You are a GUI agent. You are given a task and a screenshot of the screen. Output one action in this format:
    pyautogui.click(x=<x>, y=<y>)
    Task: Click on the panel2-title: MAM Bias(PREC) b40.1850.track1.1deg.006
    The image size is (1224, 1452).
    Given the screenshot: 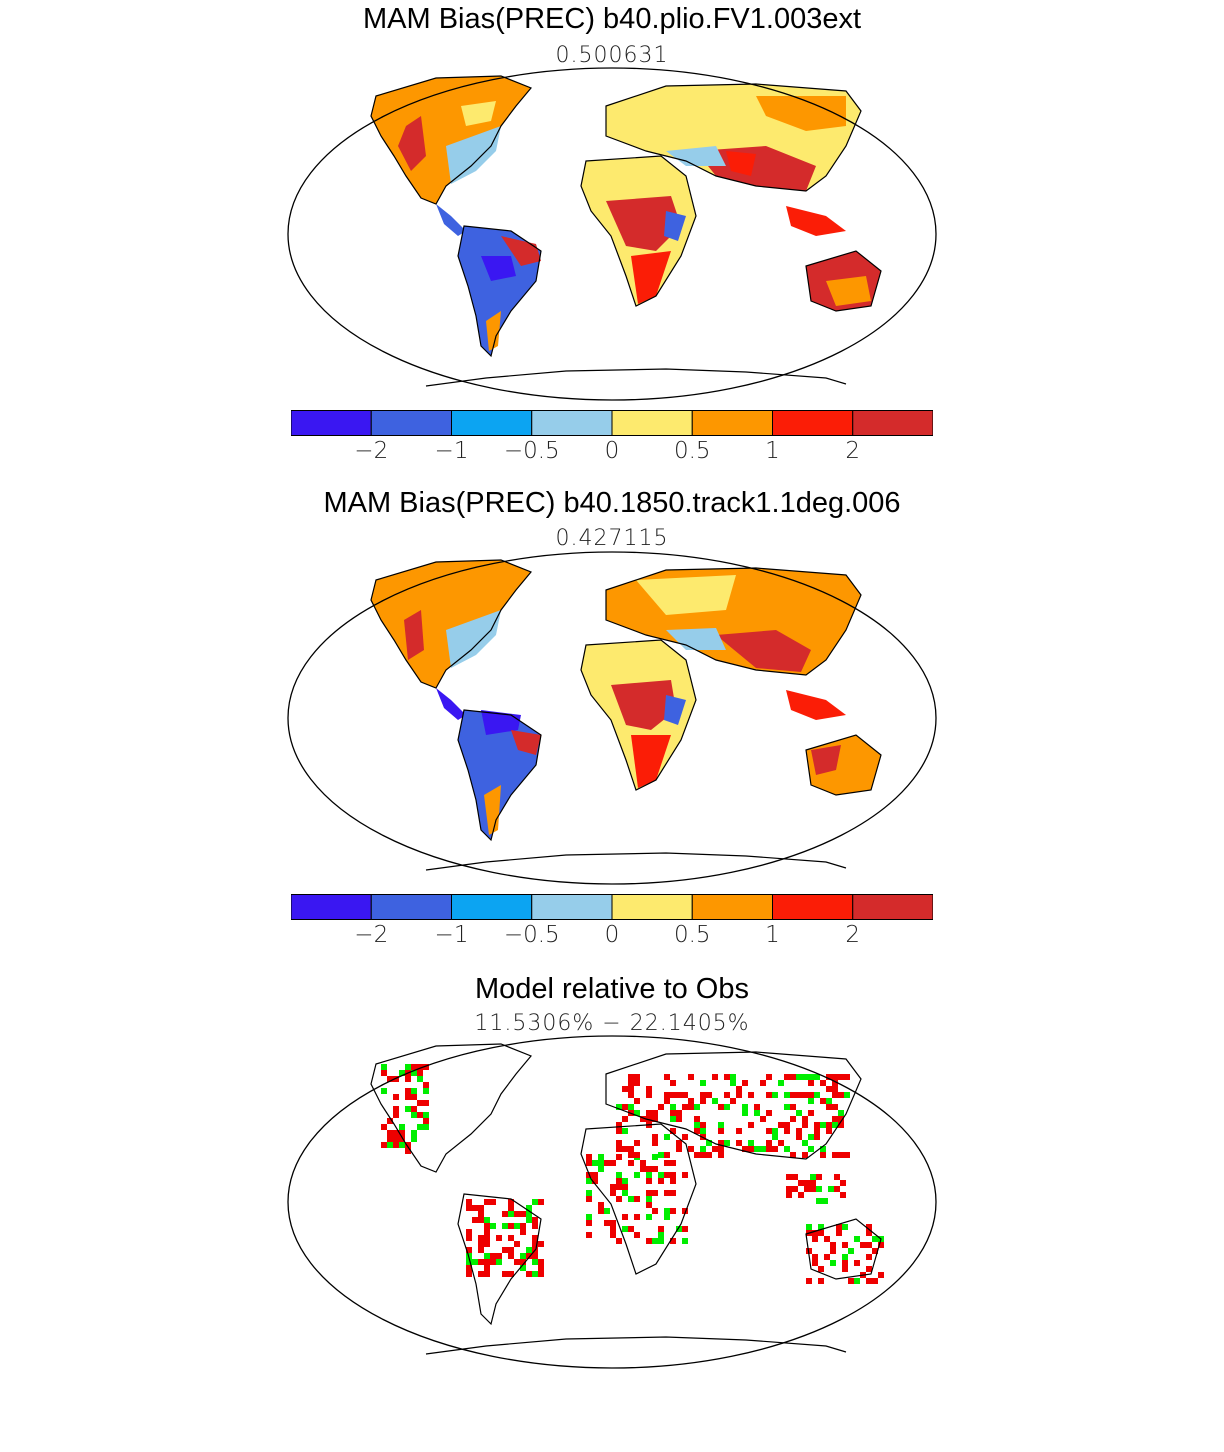 What is the action you would take?
    pyautogui.click(x=612, y=503)
    